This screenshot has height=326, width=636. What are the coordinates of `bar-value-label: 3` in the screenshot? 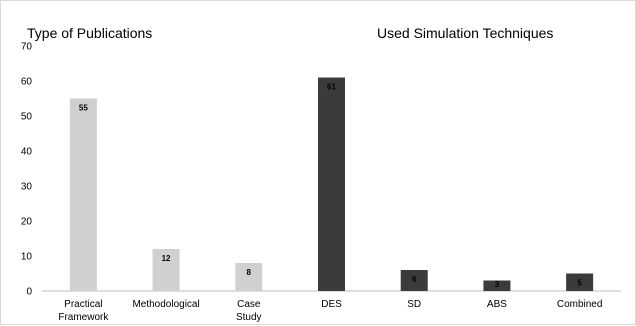 It's located at (497, 284).